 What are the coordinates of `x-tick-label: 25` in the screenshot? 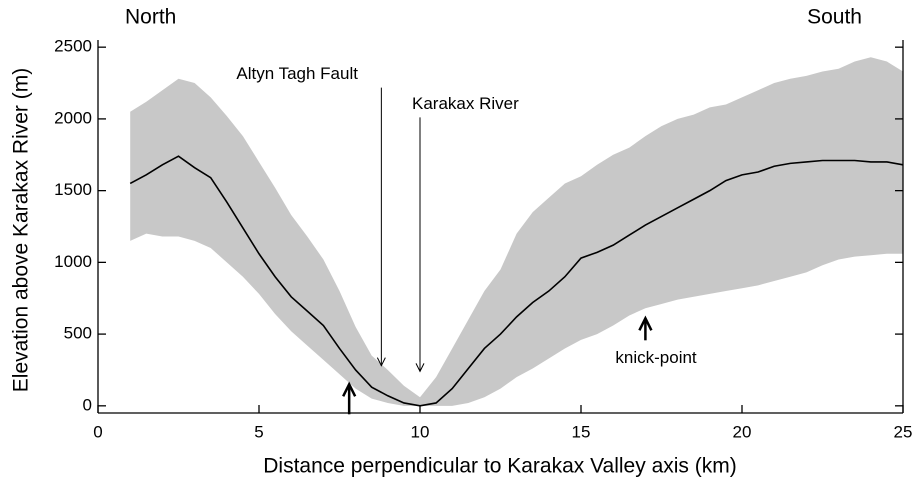 It's located at (903, 431).